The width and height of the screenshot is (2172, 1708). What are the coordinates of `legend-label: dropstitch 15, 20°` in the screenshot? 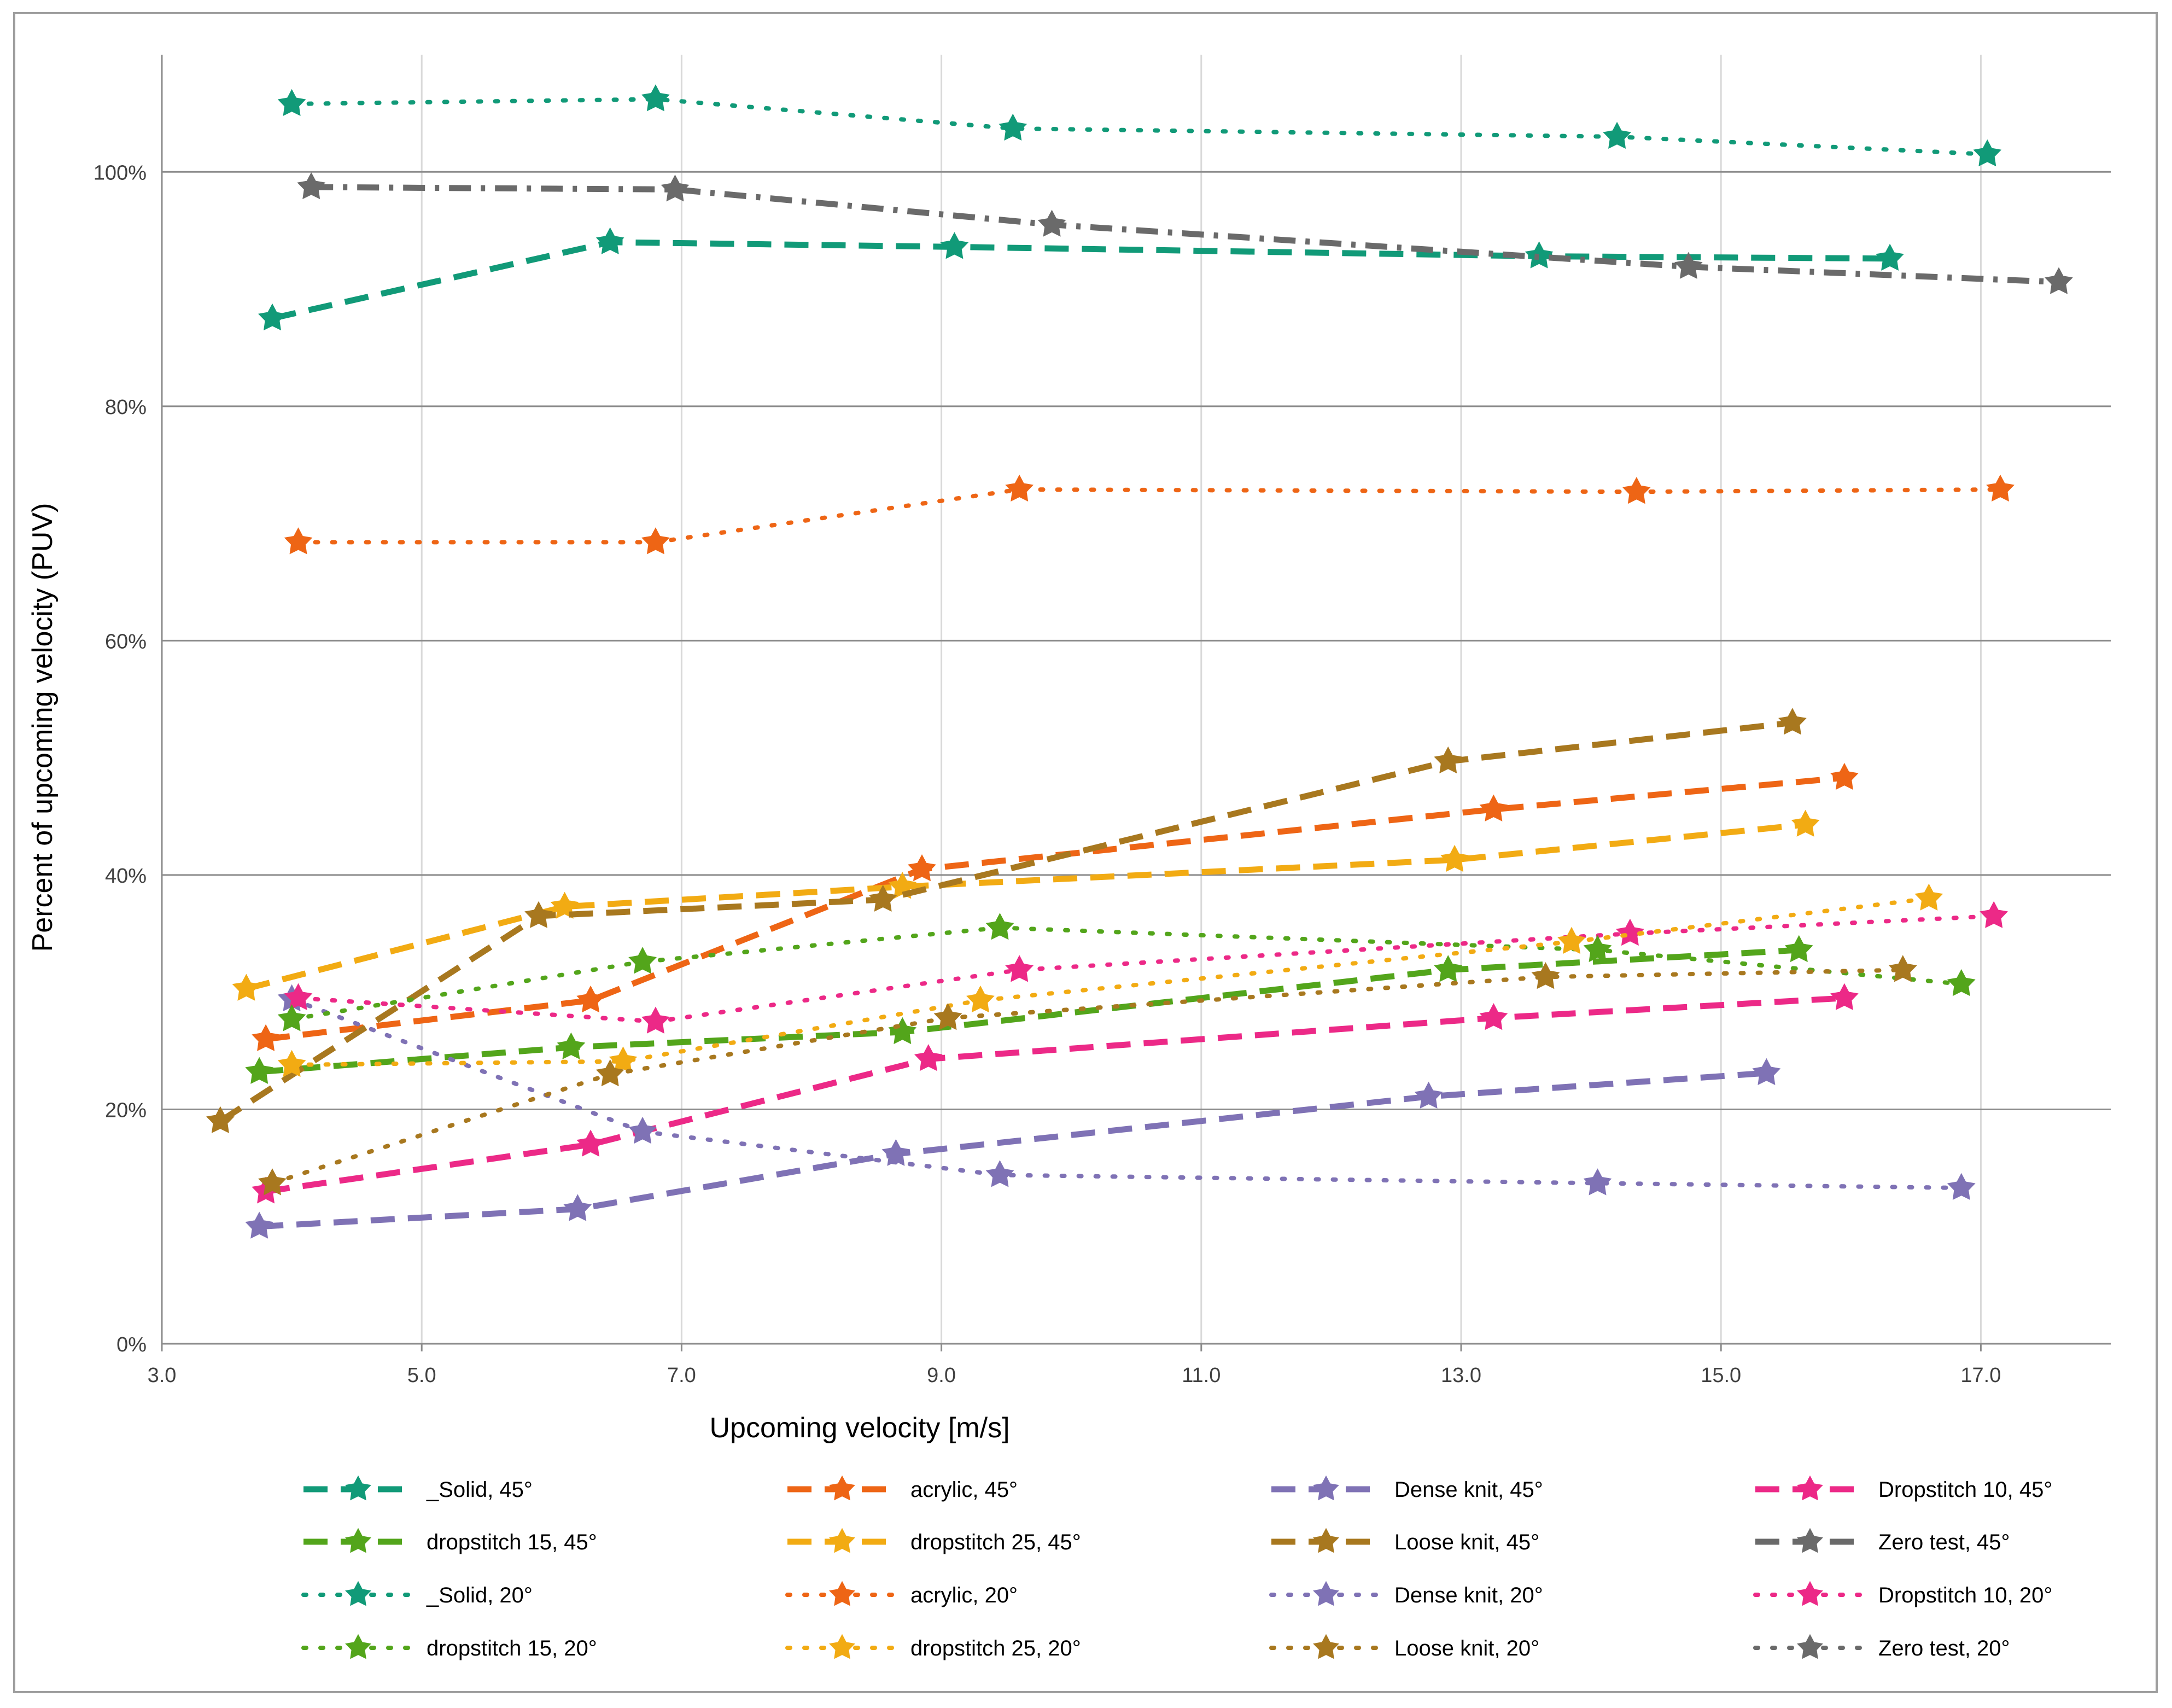 It's located at (512, 1648).